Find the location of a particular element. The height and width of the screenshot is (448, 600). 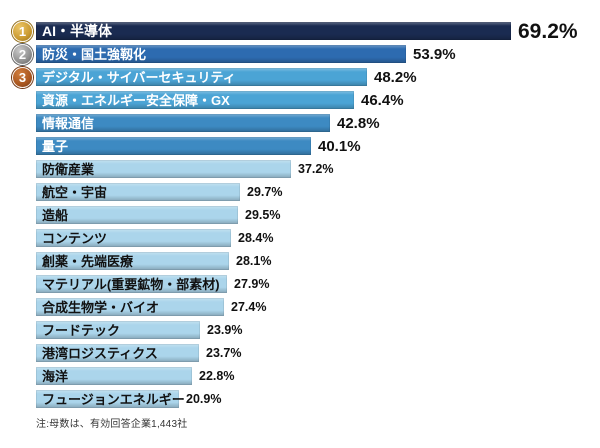

bar: 資源・エネルギー安全保障・GX is located at coordinates (195, 100).